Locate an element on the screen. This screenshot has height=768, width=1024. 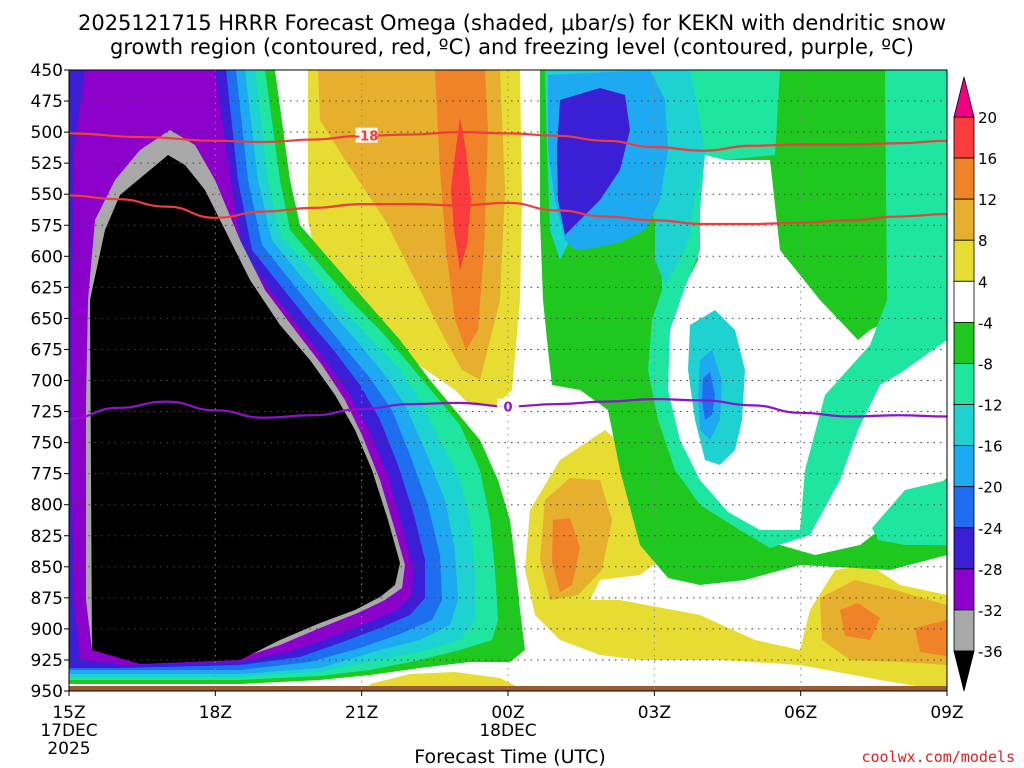
y-tick-label: 825 is located at coordinates (47, 537).